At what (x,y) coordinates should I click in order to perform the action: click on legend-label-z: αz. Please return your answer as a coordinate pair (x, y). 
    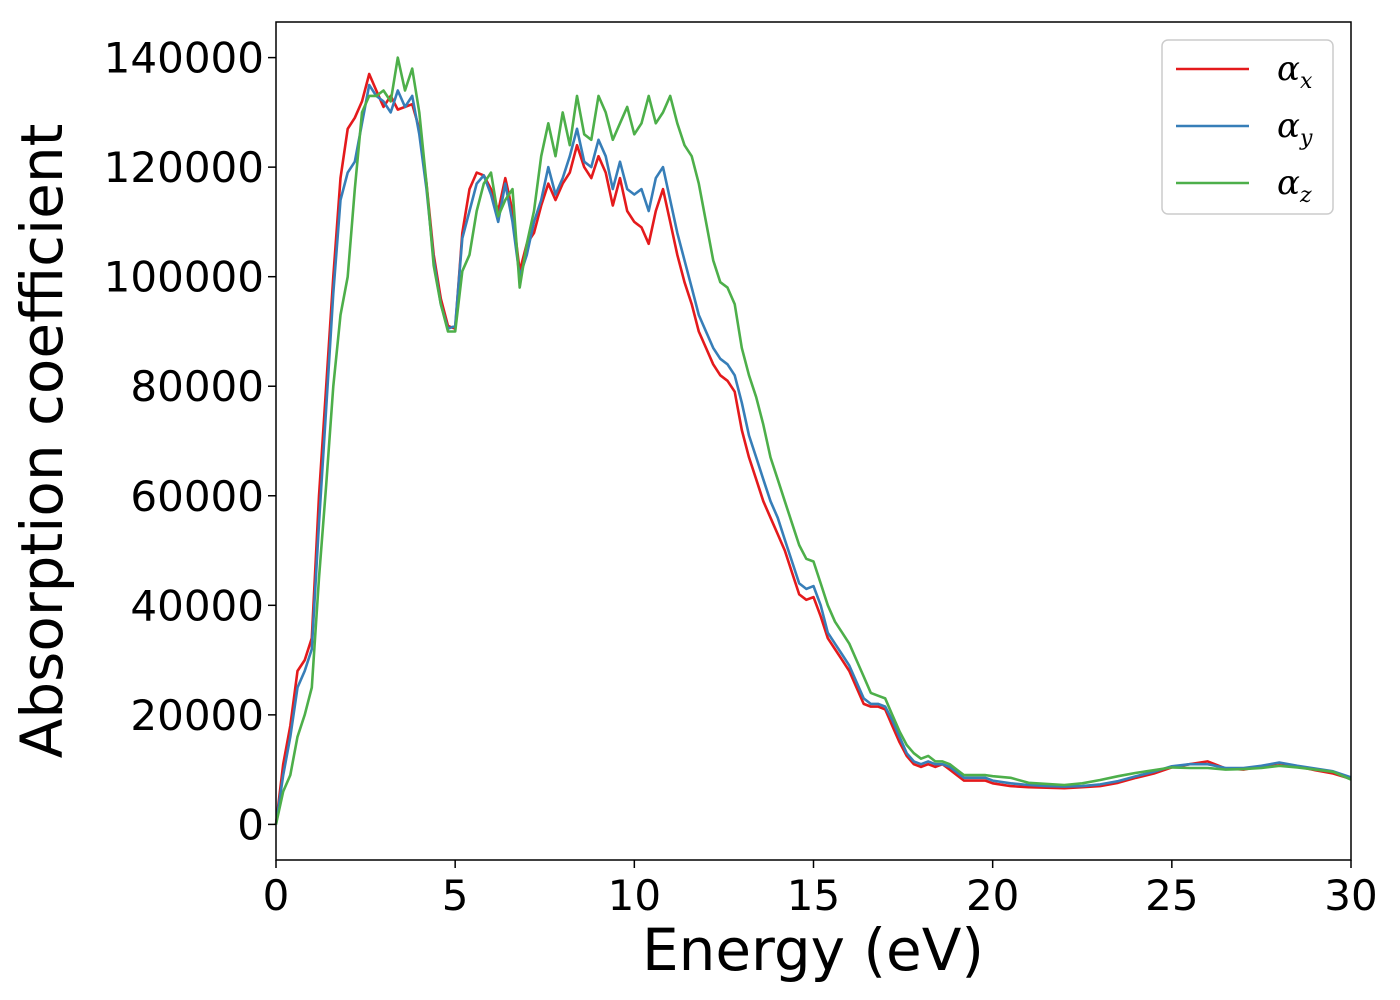
    Looking at the image, I should click on (1294, 185).